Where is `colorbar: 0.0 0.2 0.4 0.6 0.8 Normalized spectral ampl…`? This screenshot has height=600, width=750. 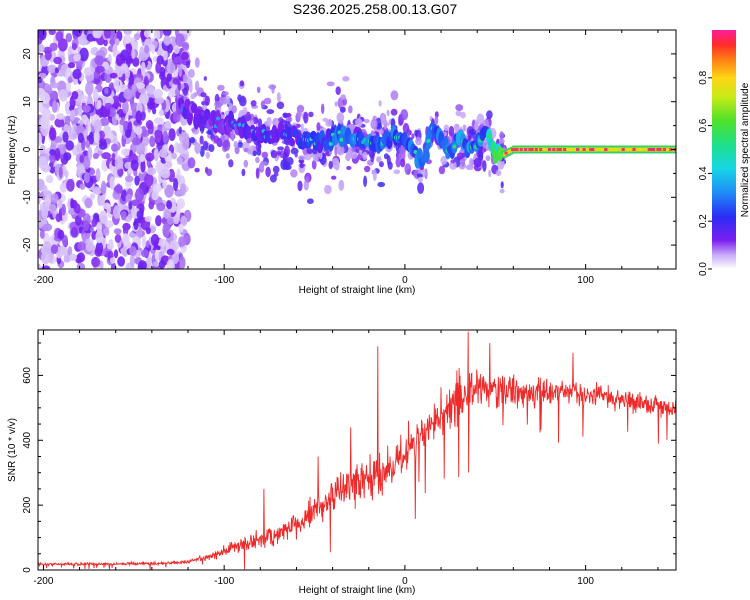 colorbar: 0.0 0.2 0.4 0.6 0.8 Normalized spectral ampl… is located at coordinates (724, 153).